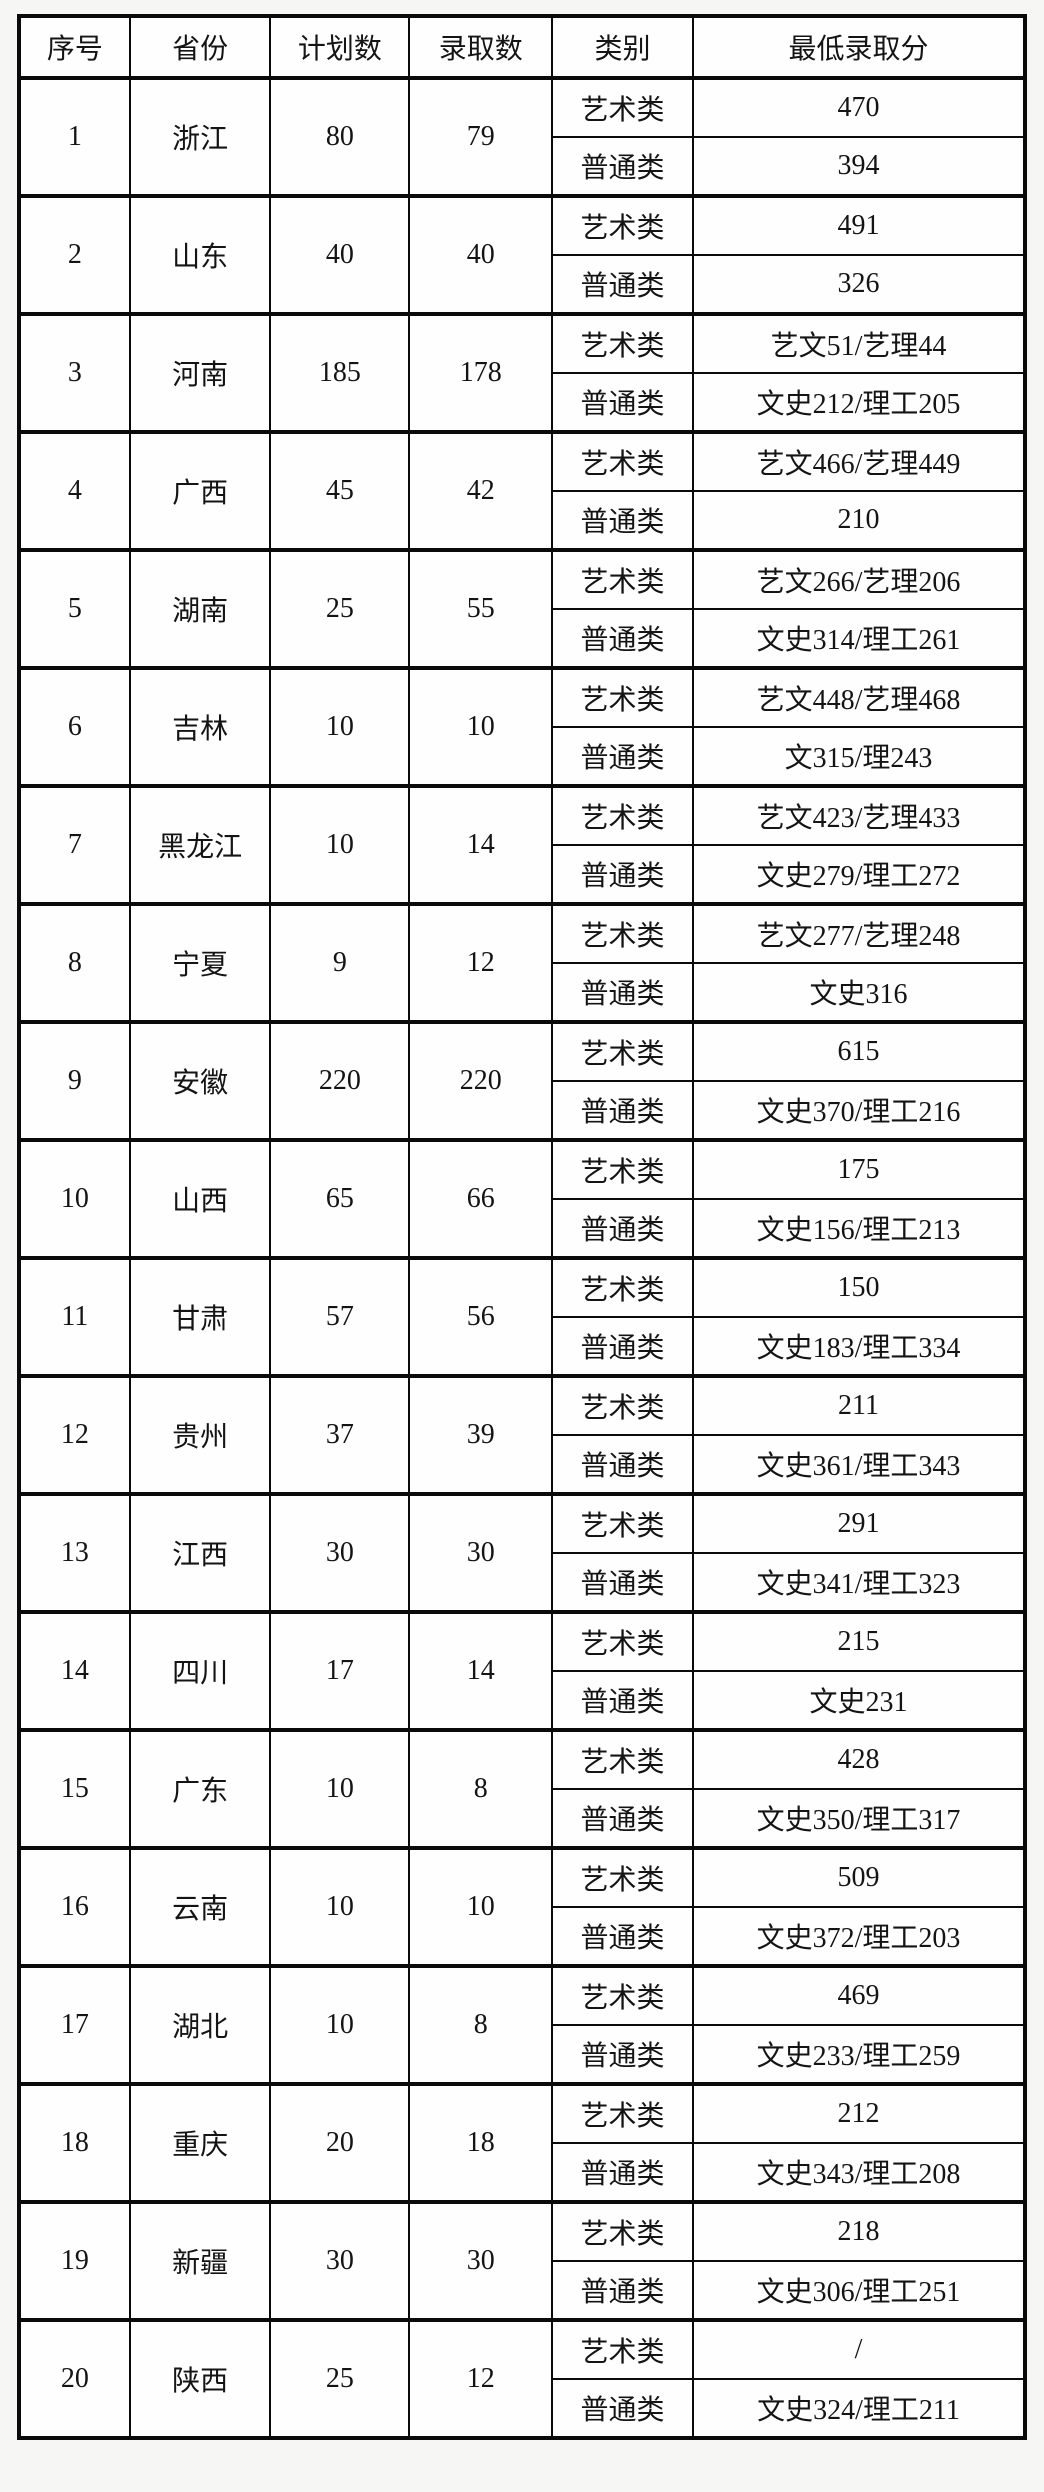 The height and width of the screenshot is (2492, 1044). I want to click on serial-cell: 2, so click(74, 254).